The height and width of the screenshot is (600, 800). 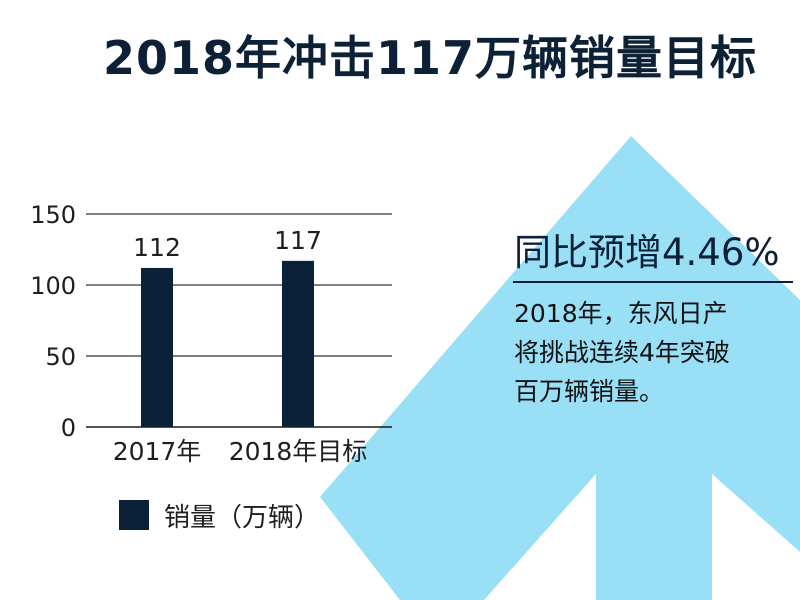 I want to click on callout-line: 将挑战连续4年突破, so click(x=622, y=352).